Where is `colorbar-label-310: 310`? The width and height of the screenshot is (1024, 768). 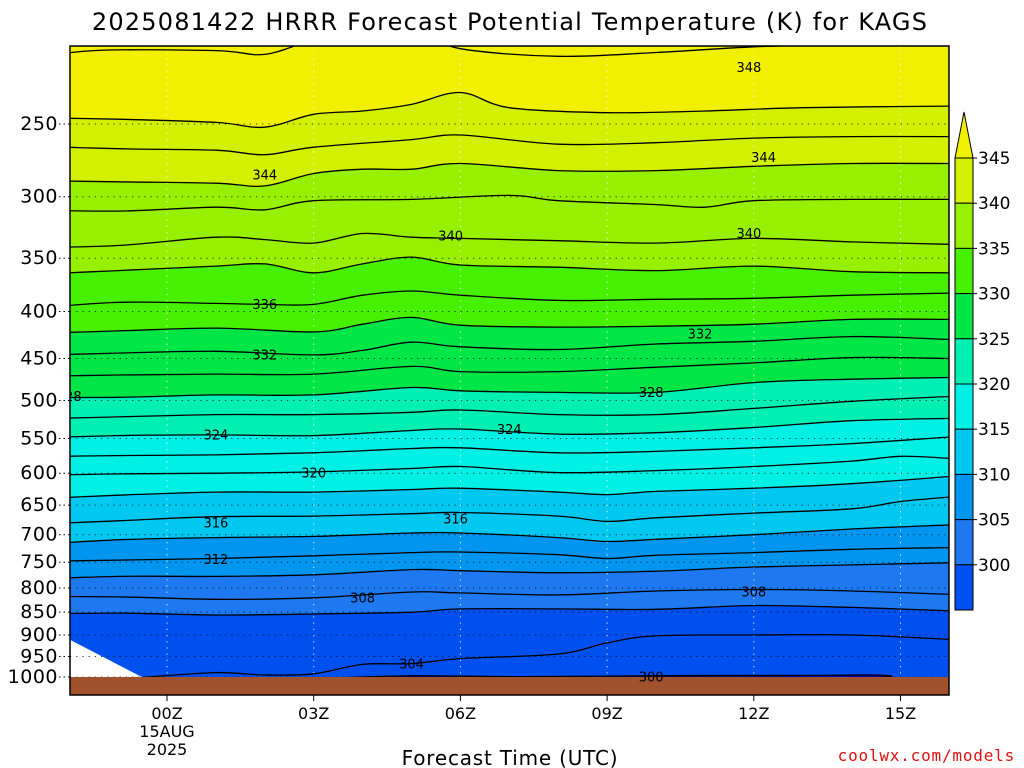 colorbar-label-310: 310 is located at coordinates (994, 475).